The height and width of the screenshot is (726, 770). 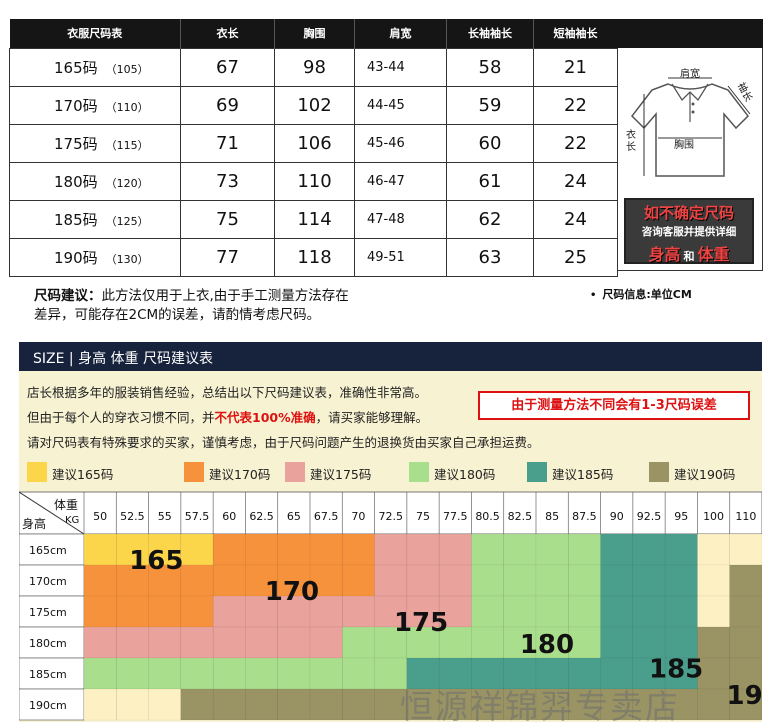 What do you see at coordinates (490, 67) in the screenshot?
I see `long-sleeve-cell: 58` at bounding box center [490, 67].